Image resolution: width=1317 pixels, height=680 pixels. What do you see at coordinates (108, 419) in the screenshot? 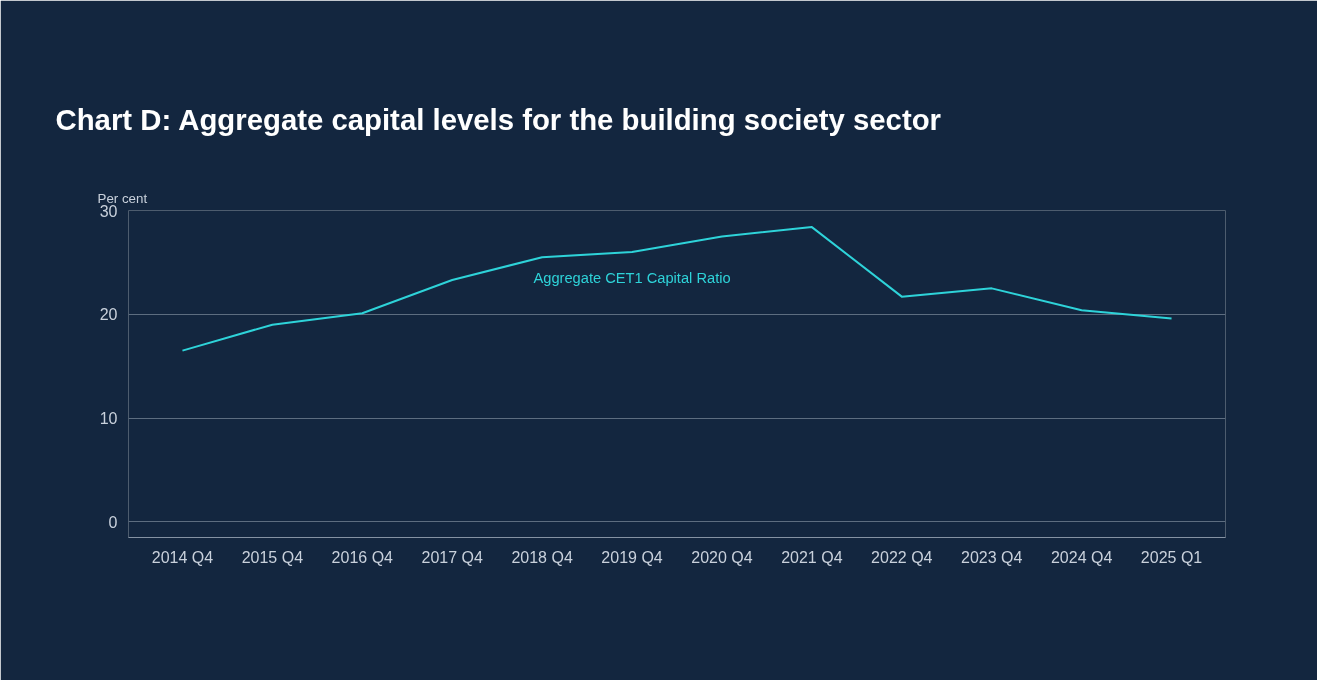
I see `y-tick-label: 10` at bounding box center [108, 419].